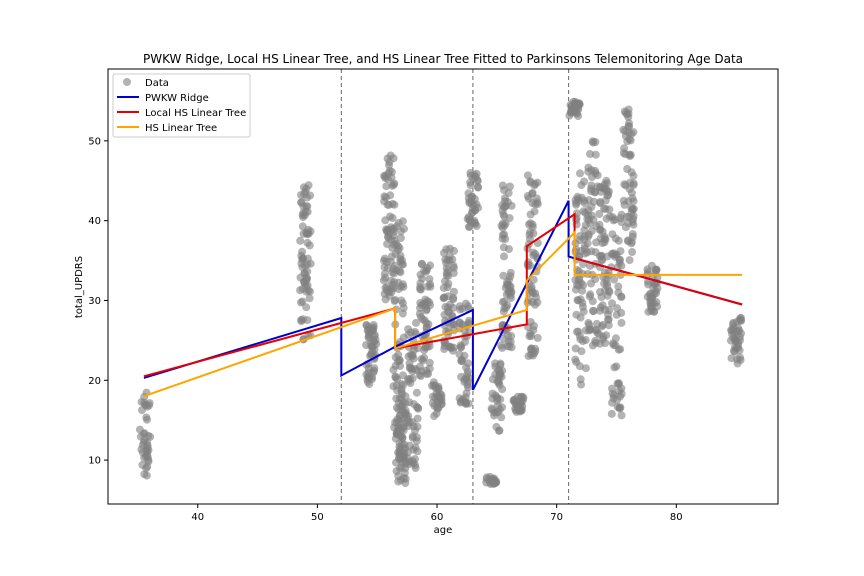  What do you see at coordinates (79, 287) in the screenshot?
I see `y-axis-label: total_UPDRS` at bounding box center [79, 287].